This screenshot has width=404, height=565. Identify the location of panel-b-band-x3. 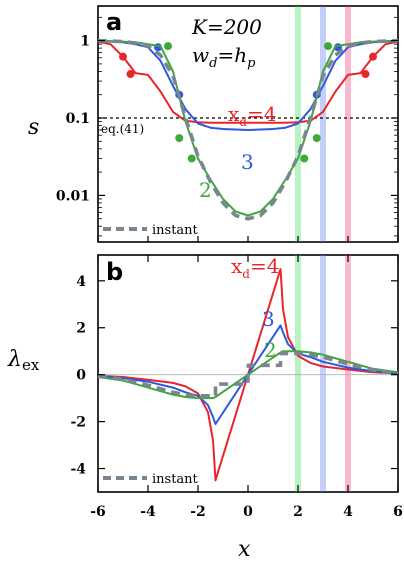
(323, 373).